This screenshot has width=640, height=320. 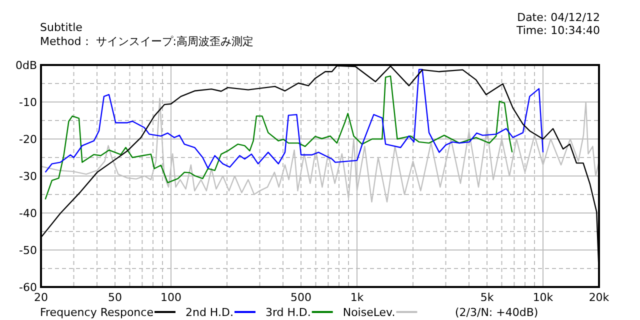 What do you see at coordinates (599, 297) in the screenshot?
I see `x-tick-label: 20k` at bounding box center [599, 297].